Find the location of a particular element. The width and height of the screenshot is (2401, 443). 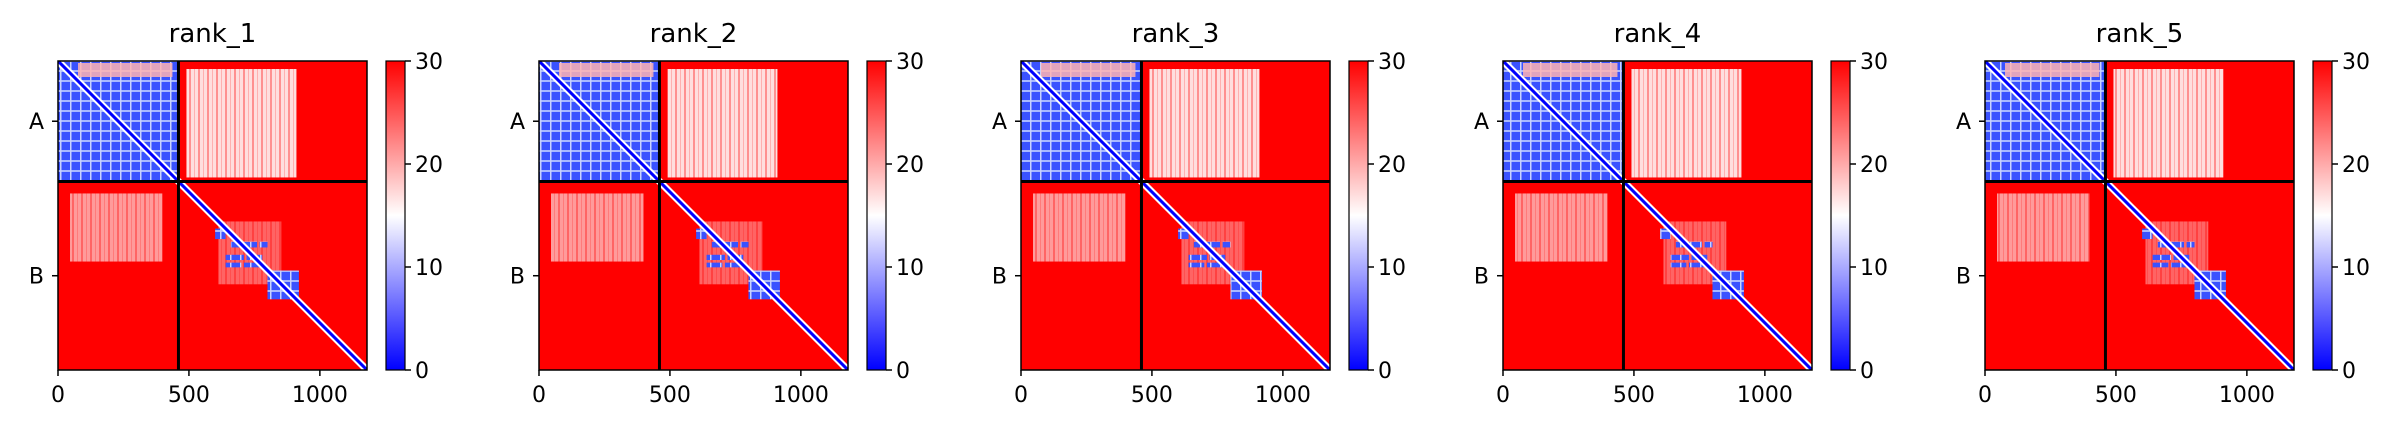

panel-title: rank_2 is located at coordinates (694, 34).